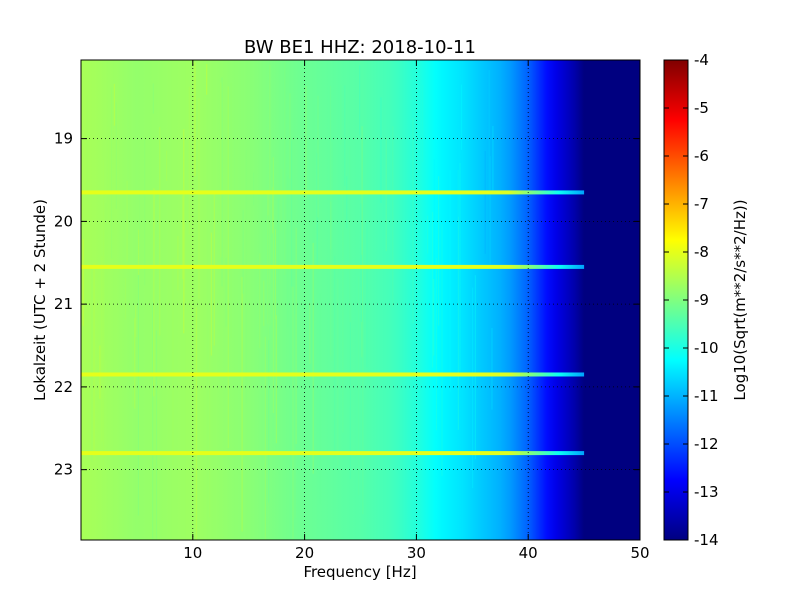 This screenshot has width=800, height=600. Describe the element at coordinates (706, 540) in the screenshot. I see `colorbar-tick-label: -14` at that location.